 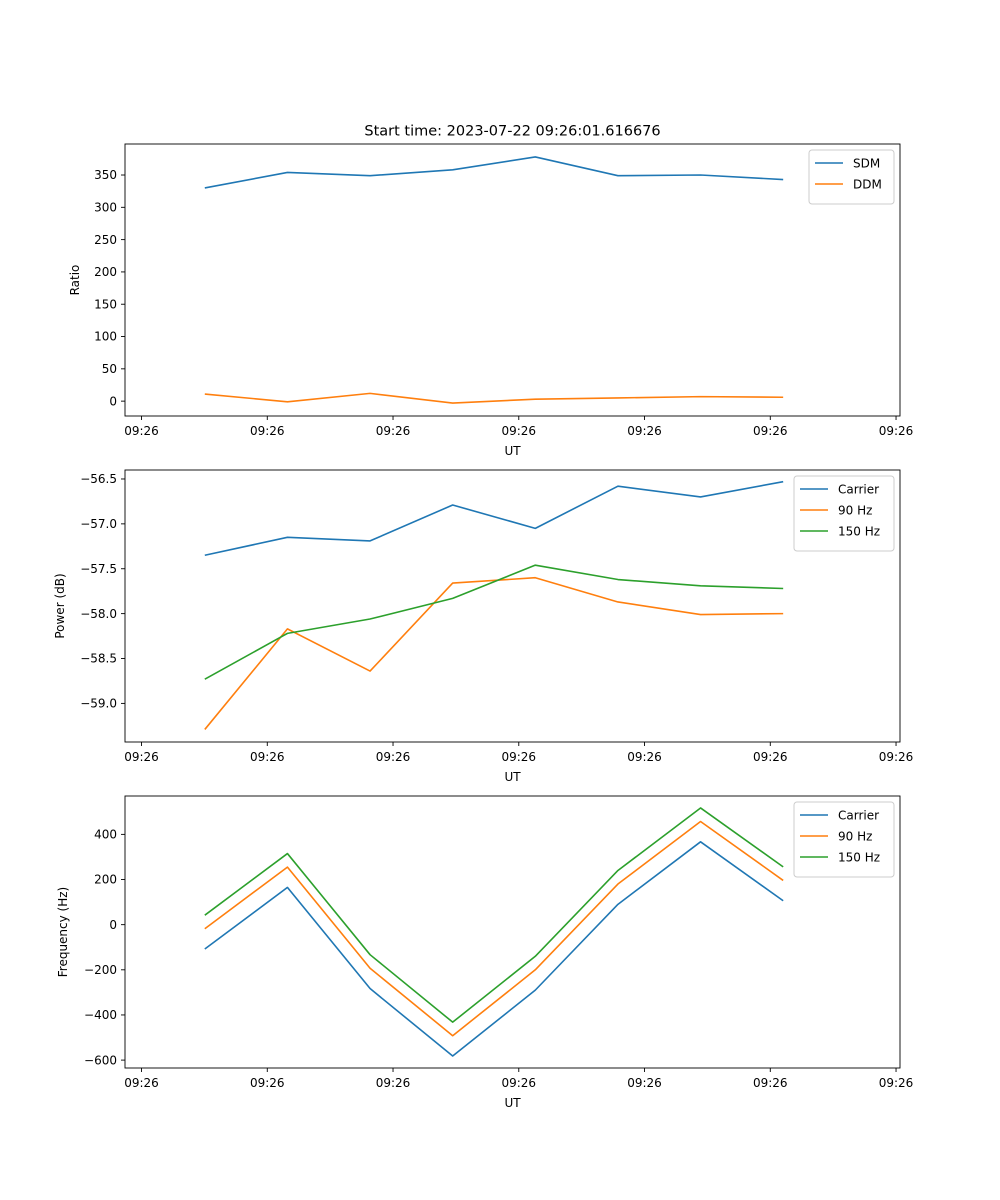 I want to click on y-tick-label: 150, so click(x=105, y=304).